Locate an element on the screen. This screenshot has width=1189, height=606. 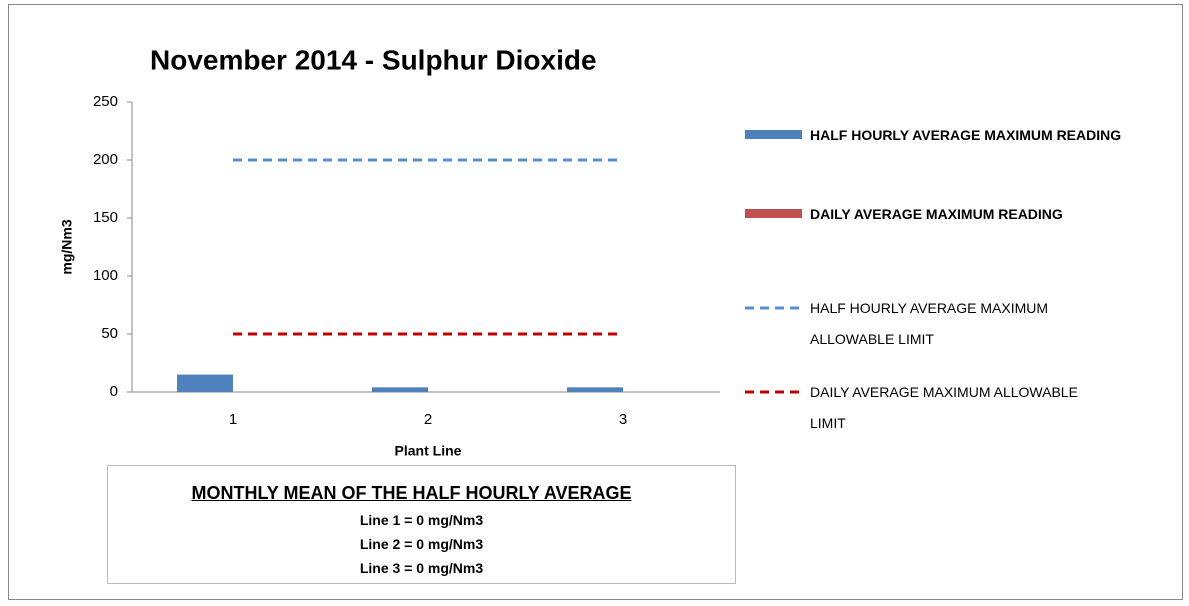
x-axis-label: Plant Line is located at coordinates (428, 451).